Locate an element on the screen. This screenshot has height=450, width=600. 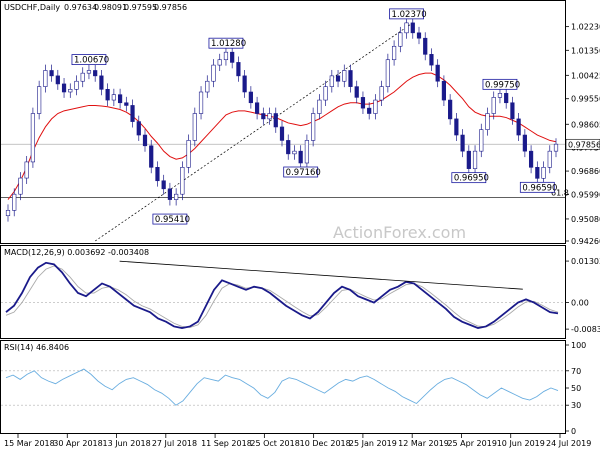
x-tick-label: 10 Jun 2019 is located at coordinates (521, 443).